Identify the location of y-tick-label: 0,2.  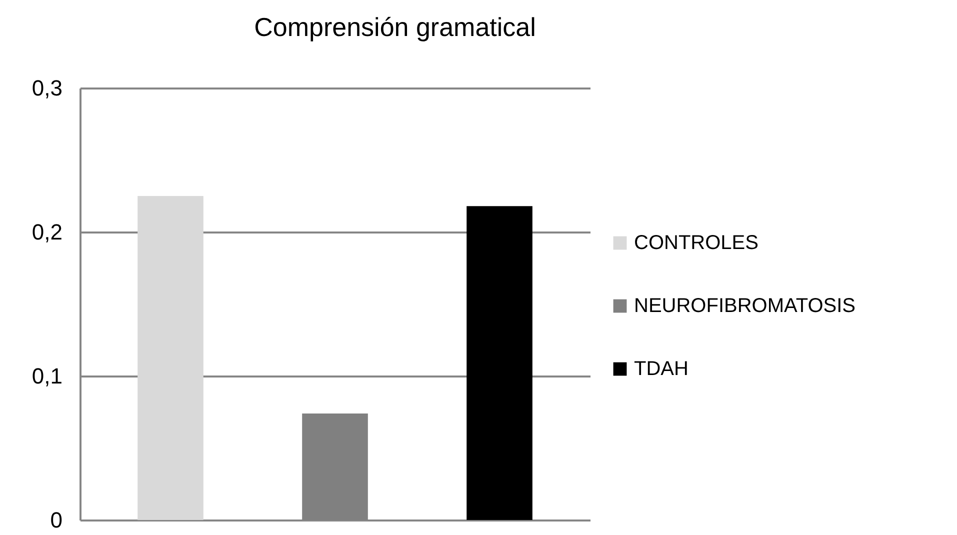
(47, 232).